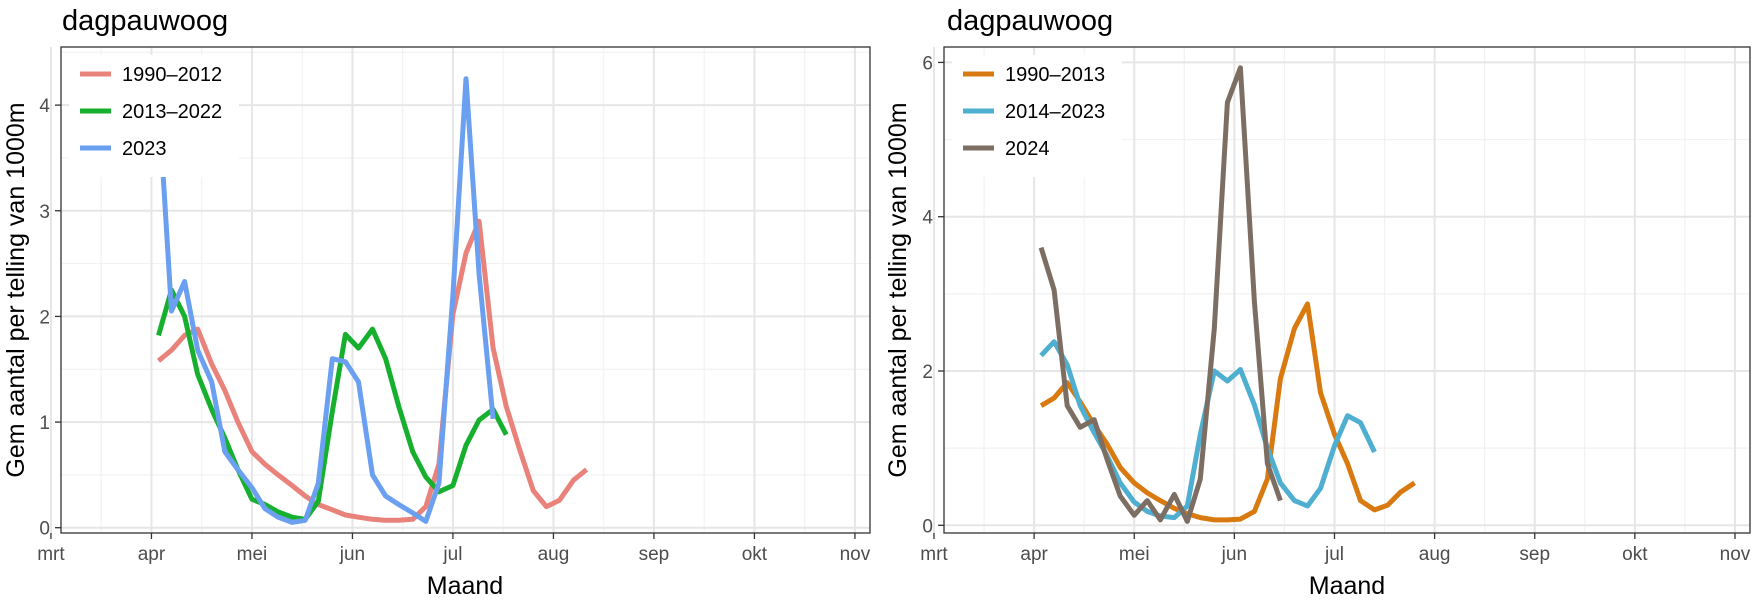  I want to click on legend-label: 2024, so click(1027, 149).